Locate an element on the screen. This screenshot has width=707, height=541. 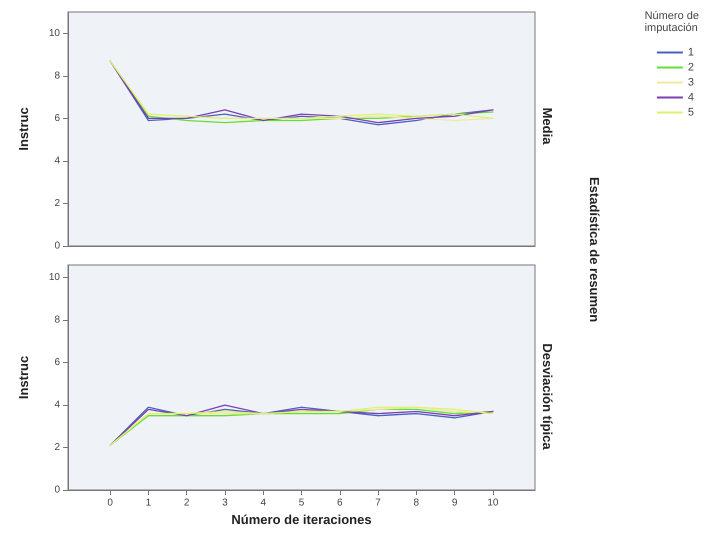
x-tick-label: 9 is located at coordinates (455, 503).